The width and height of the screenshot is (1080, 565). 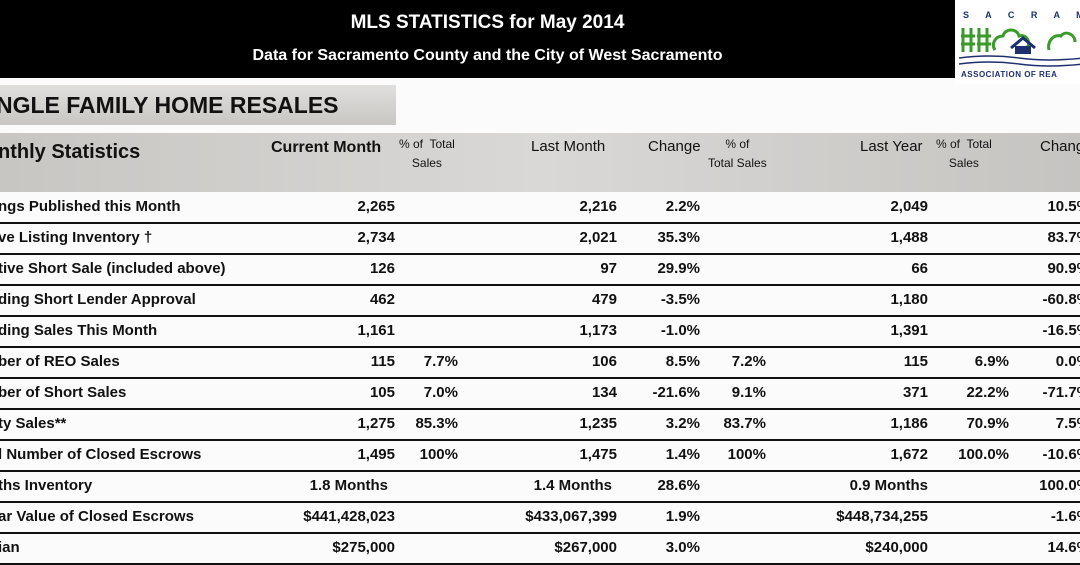 I want to click on cell-ch: 1.9%, so click(x=682, y=516).